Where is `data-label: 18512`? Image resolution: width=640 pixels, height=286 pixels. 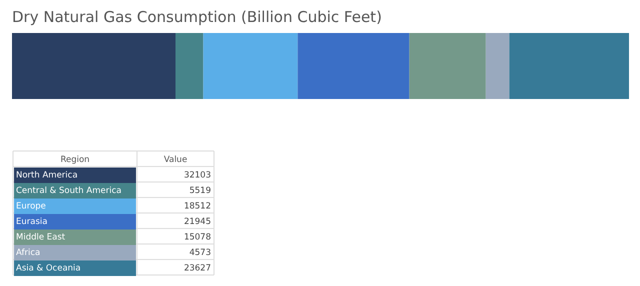
data-label: 18512 is located at coordinates (197, 206).